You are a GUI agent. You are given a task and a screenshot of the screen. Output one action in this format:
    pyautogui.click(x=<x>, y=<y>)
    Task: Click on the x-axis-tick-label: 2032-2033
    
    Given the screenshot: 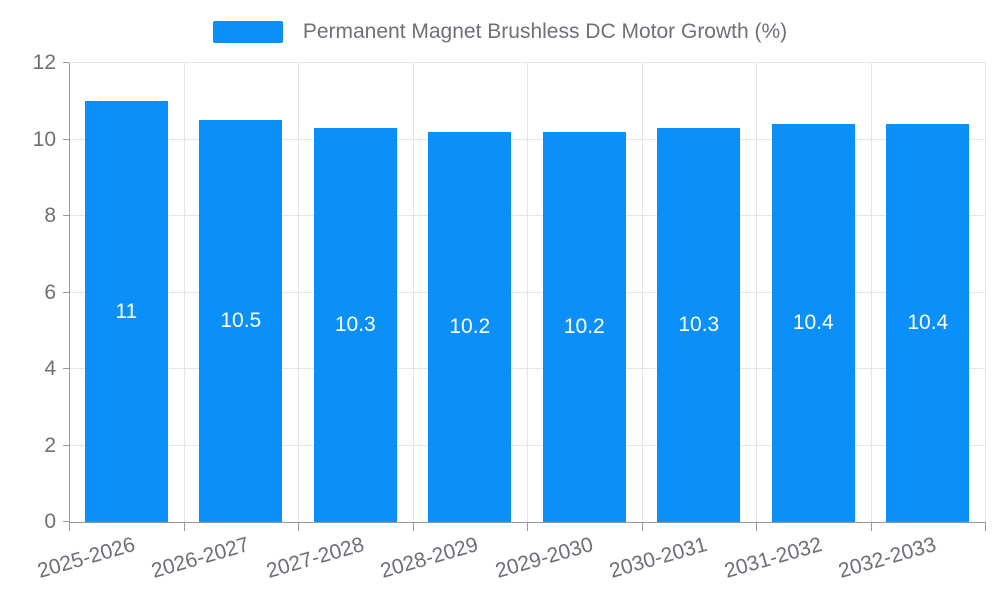 What is the action you would take?
    pyautogui.click(x=888, y=558)
    